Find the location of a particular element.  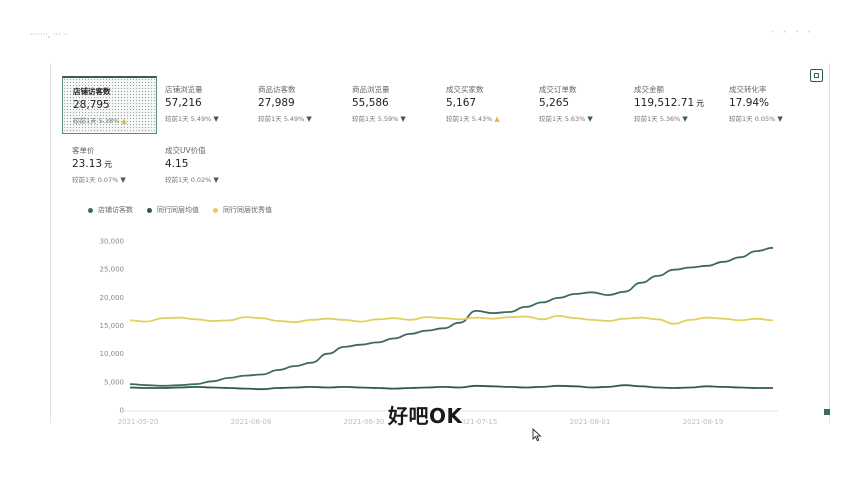

metric-value: 5,167 is located at coordinates (461, 103).